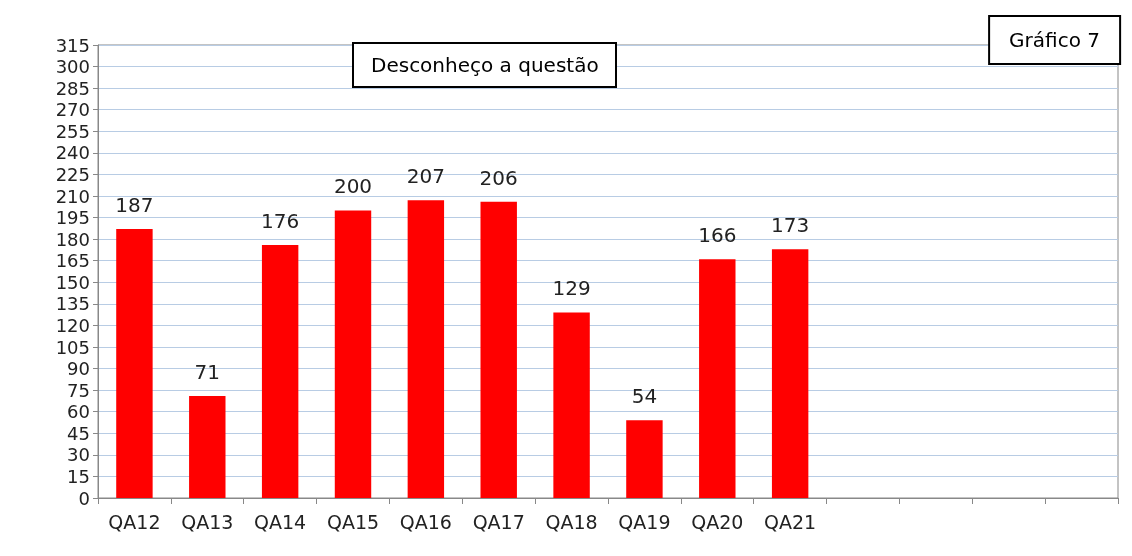 The height and width of the screenshot is (556, 1132). Describe the element at coordinates (498, 177) in the screenshot. I see `data-label: 206` at that location.